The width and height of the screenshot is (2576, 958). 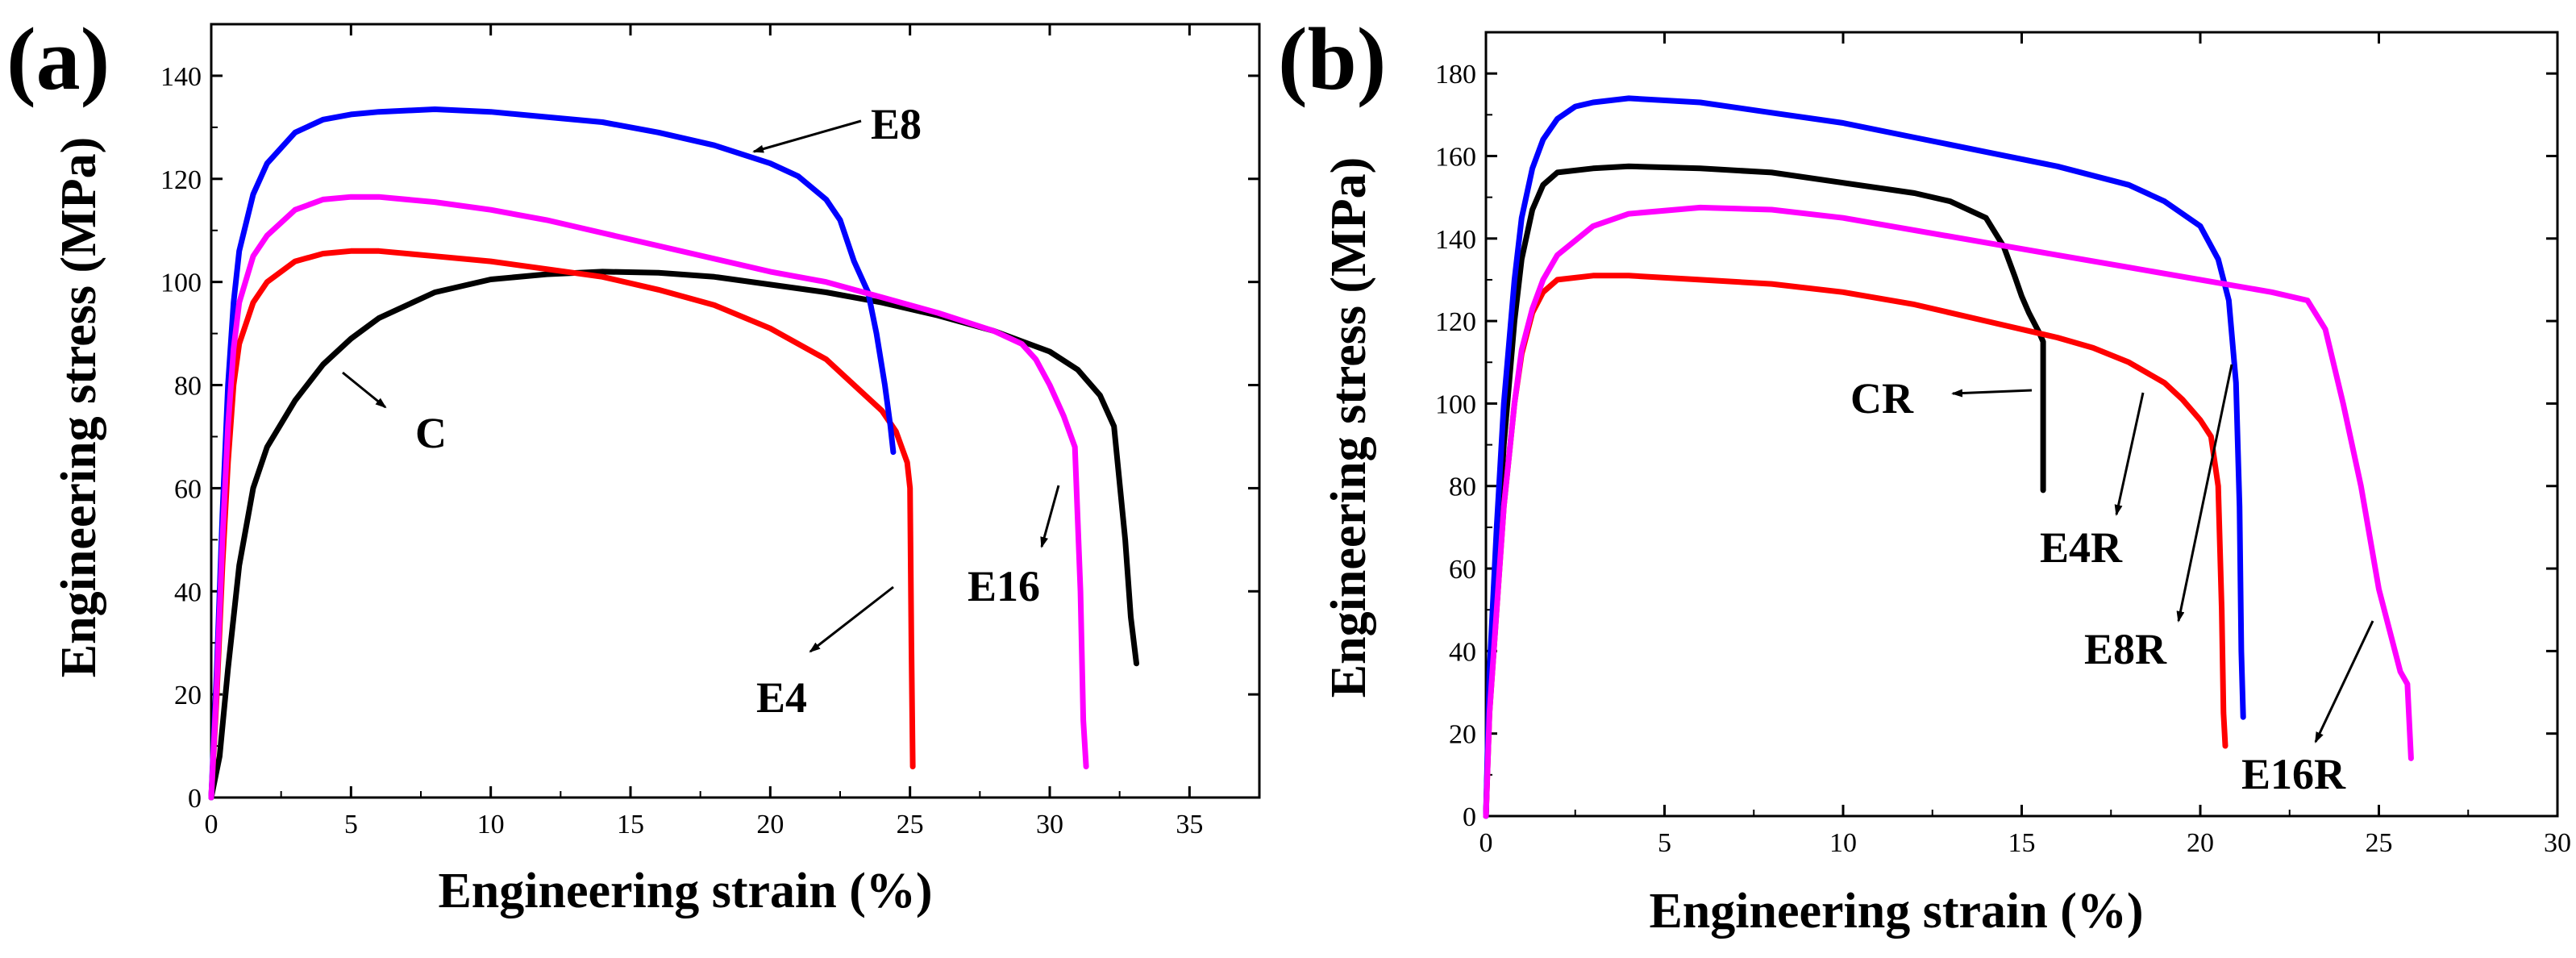 I want to click on panel-a-y-axis-title: Engineering stress (MPa), so click(x=79, y=407).